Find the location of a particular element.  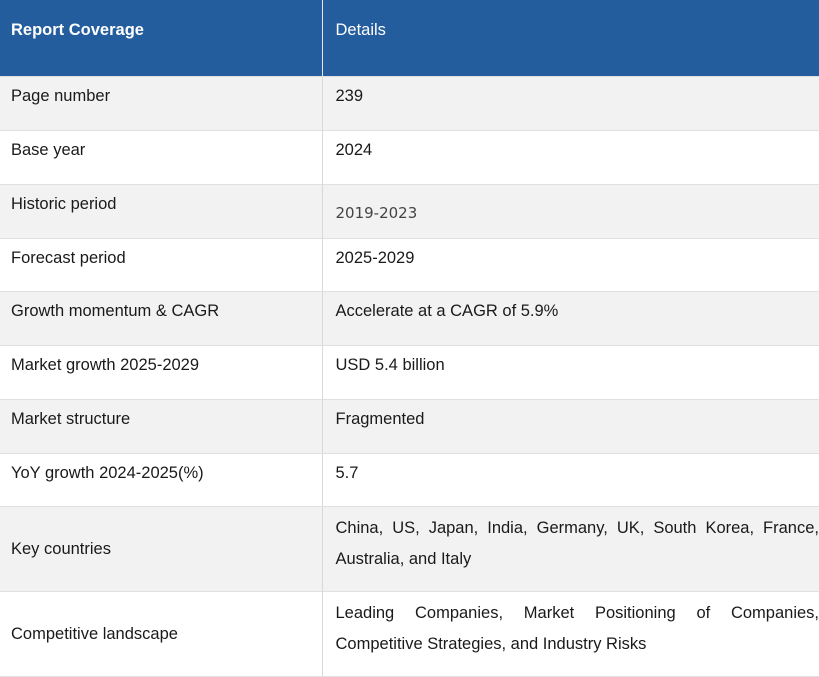

row-label-market-growth: Market growth 2025-2029 is located at coordinates (161, 371).